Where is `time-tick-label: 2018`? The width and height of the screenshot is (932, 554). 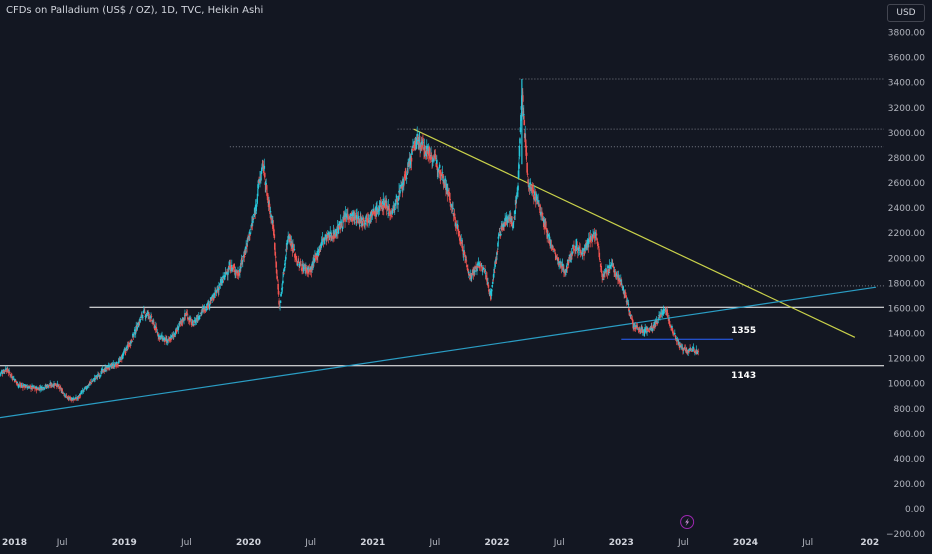
time-tick-label: 2018 is located at coordinates (14, 543).